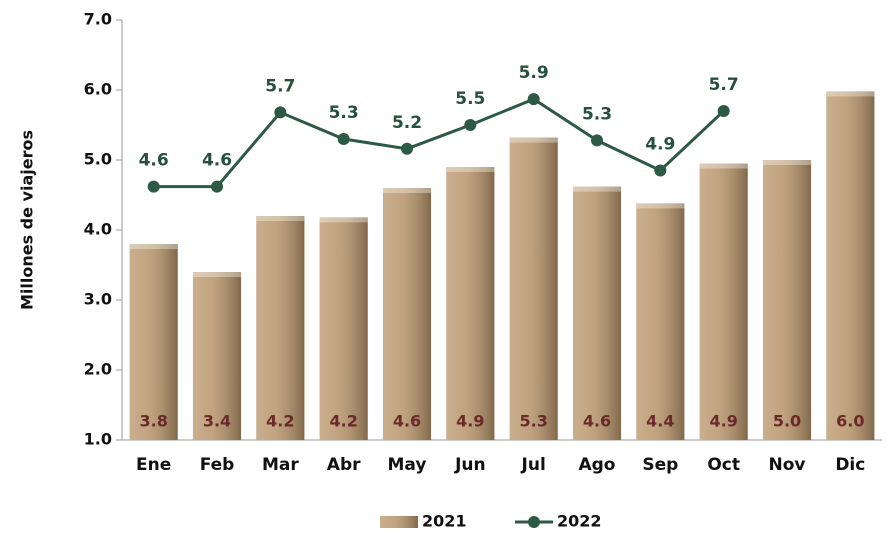 This screenshot has height=533, width=887. Describe the element at coordinates (787, 465) in the screenshot. I see `x-tick-label: Nov` at that location.